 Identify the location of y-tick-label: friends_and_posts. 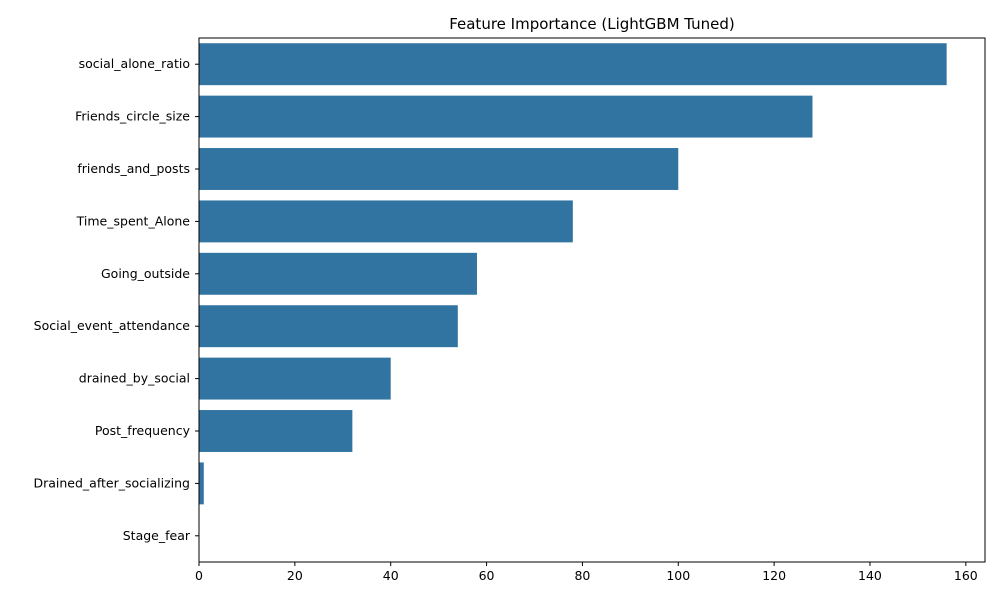
(133, 168).